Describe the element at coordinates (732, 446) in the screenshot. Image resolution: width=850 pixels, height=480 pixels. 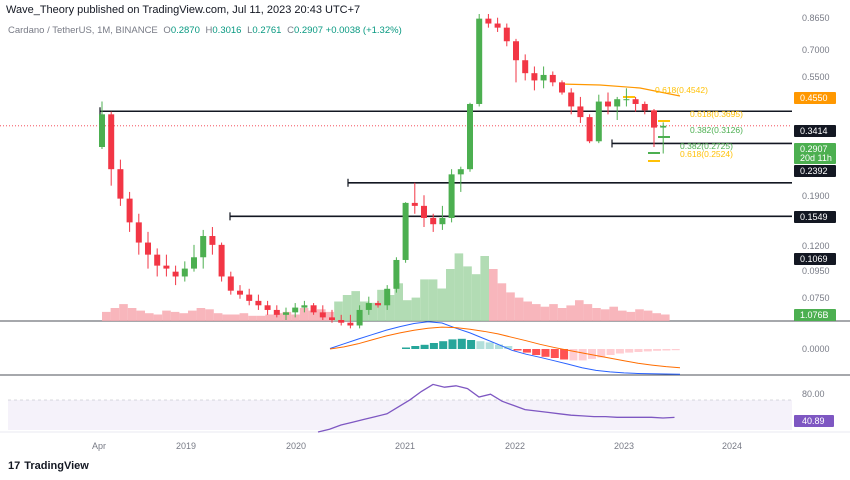
I see `time-tick: 2024` at that location.